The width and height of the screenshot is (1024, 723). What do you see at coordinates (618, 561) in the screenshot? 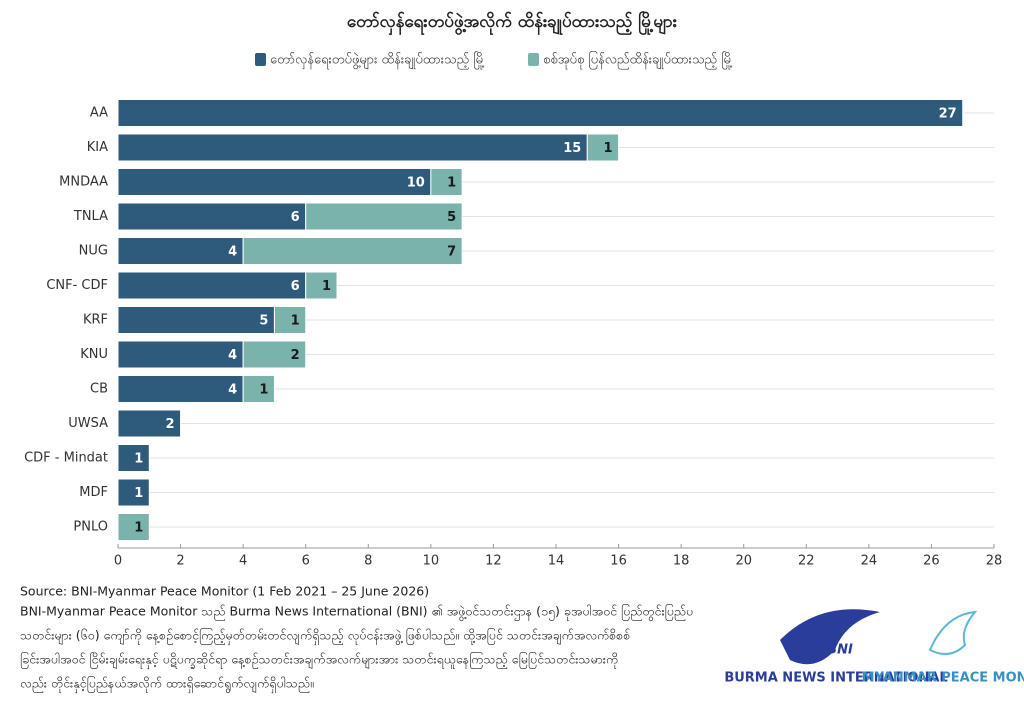
I see `x-tick-label: 16` at bounding box center [618, 561].